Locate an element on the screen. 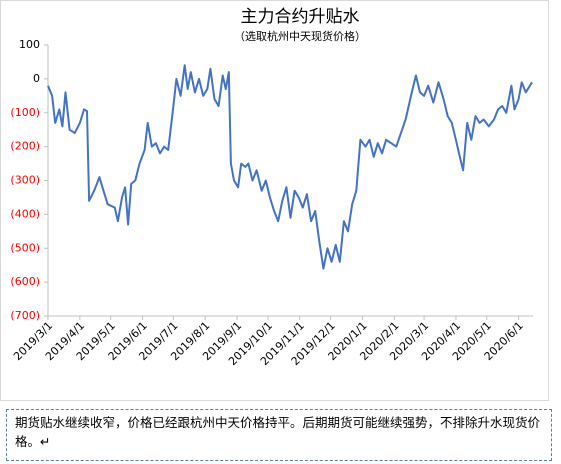  y-tick-label: (600) is located at coordinates (25, 281).